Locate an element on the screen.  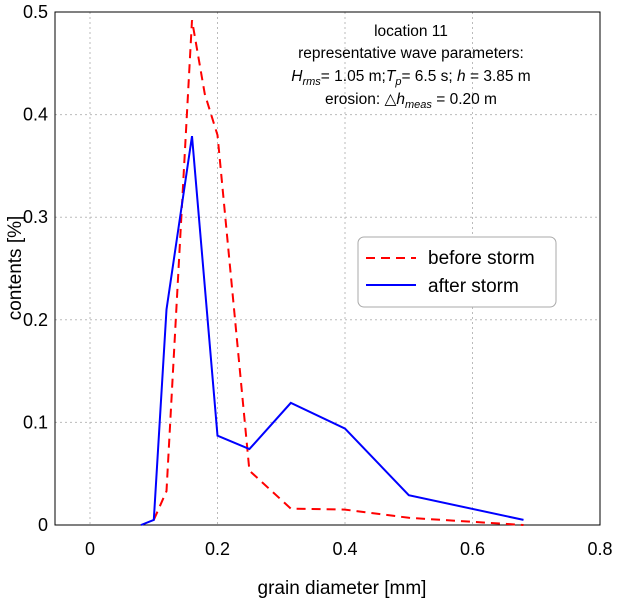
y-tick-label: 0.3 is located at coordinates (35, 217).